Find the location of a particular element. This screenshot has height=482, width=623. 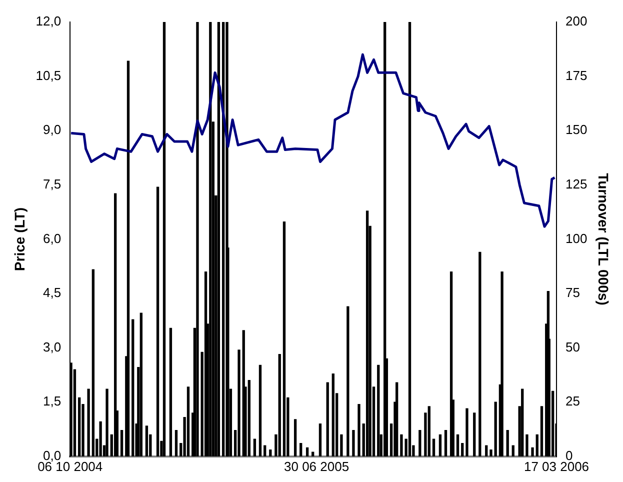

y-tick-label: 3,0 is located at coordinates (52, 346).